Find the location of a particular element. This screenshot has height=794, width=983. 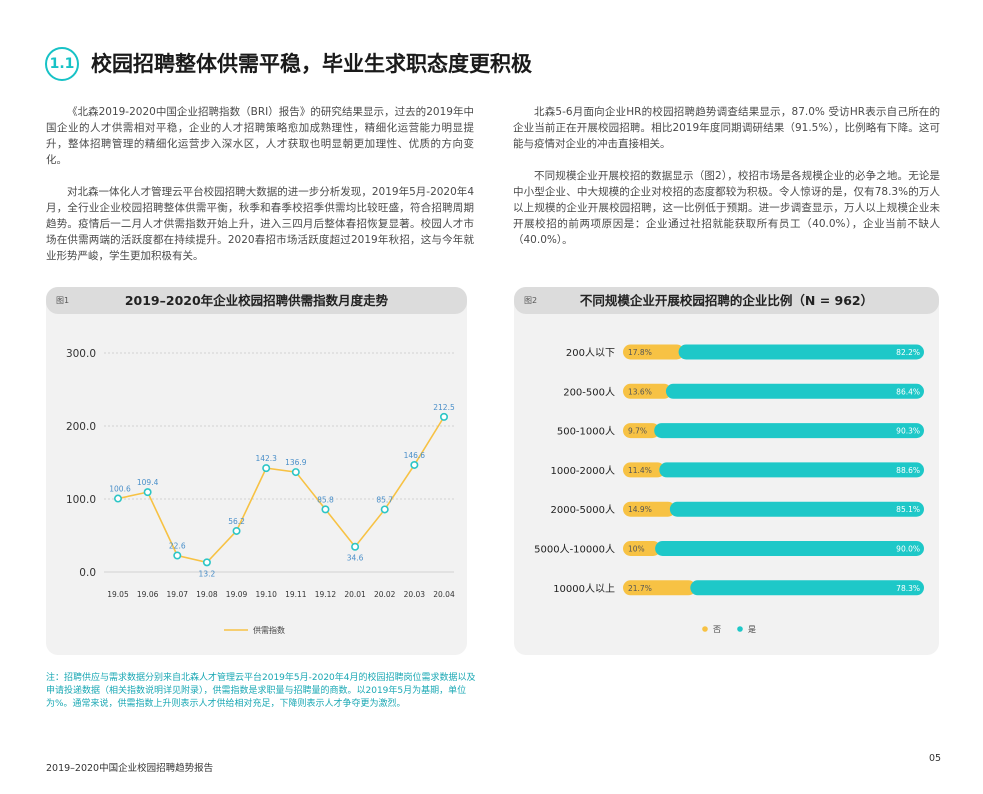

section-number: 1.1 is located at coordinates (62, 64).